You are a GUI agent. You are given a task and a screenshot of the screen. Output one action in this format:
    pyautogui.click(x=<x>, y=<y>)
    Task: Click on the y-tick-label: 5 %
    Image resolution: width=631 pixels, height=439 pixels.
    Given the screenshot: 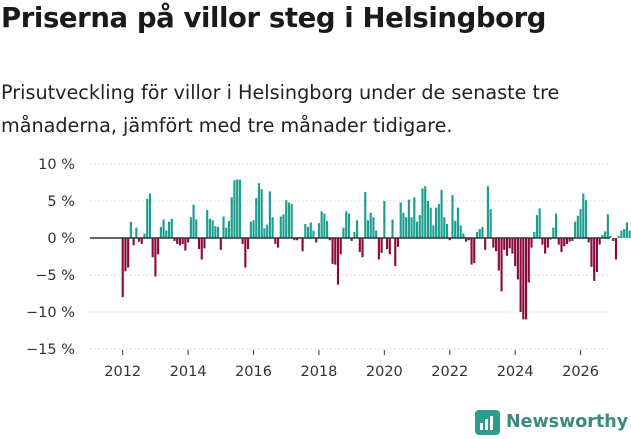 What is the action you would take?
    pyautogui.click(x=61, y=202)
    